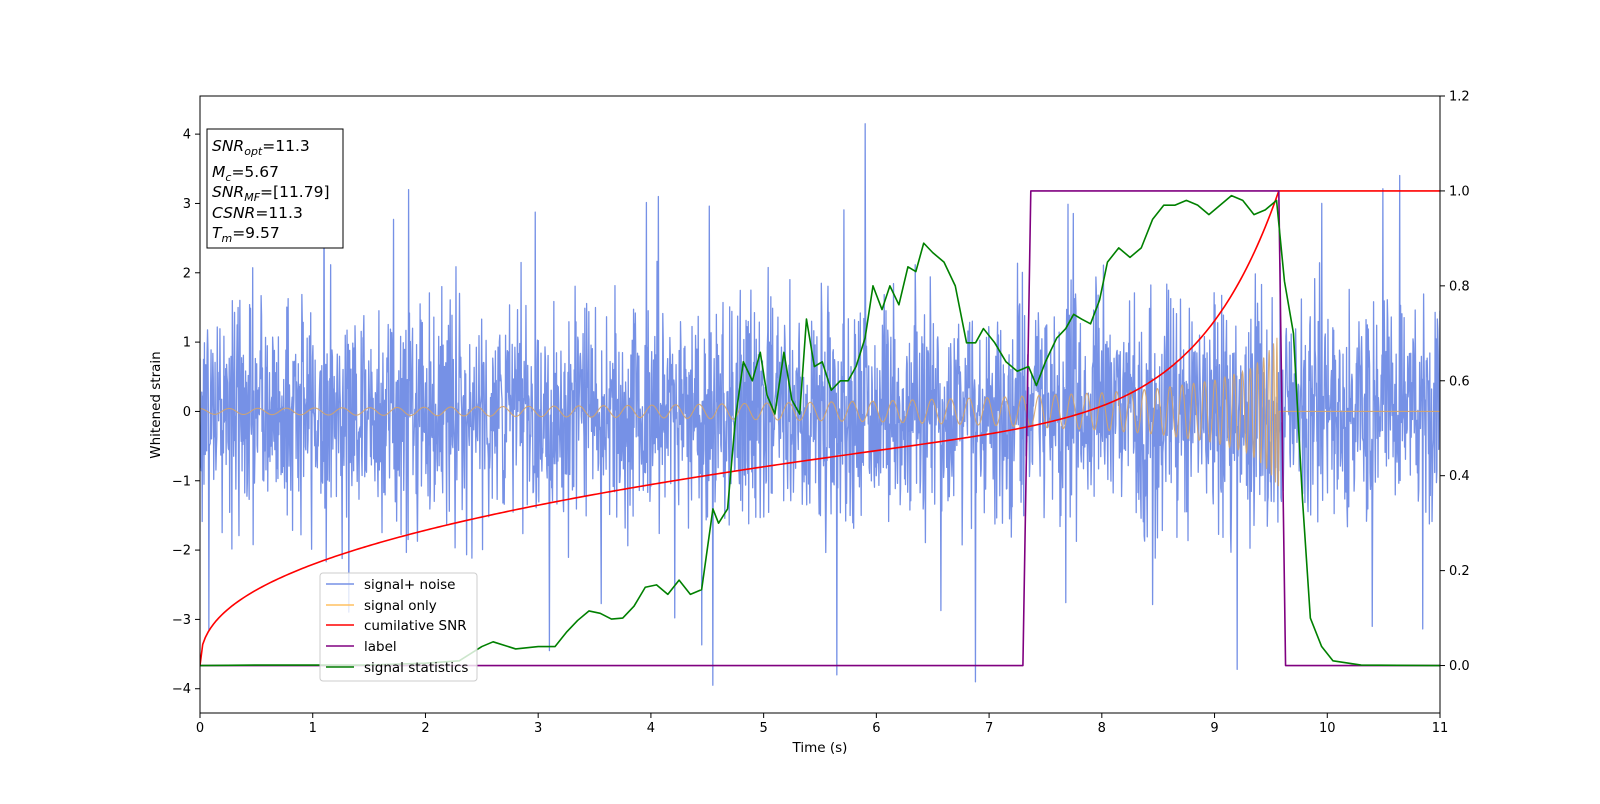 This screenshot has height=804, width=1600. Describe the element at coordinates (313, 728) in the screenshot. I see `x-tick-label: 1` at that location.